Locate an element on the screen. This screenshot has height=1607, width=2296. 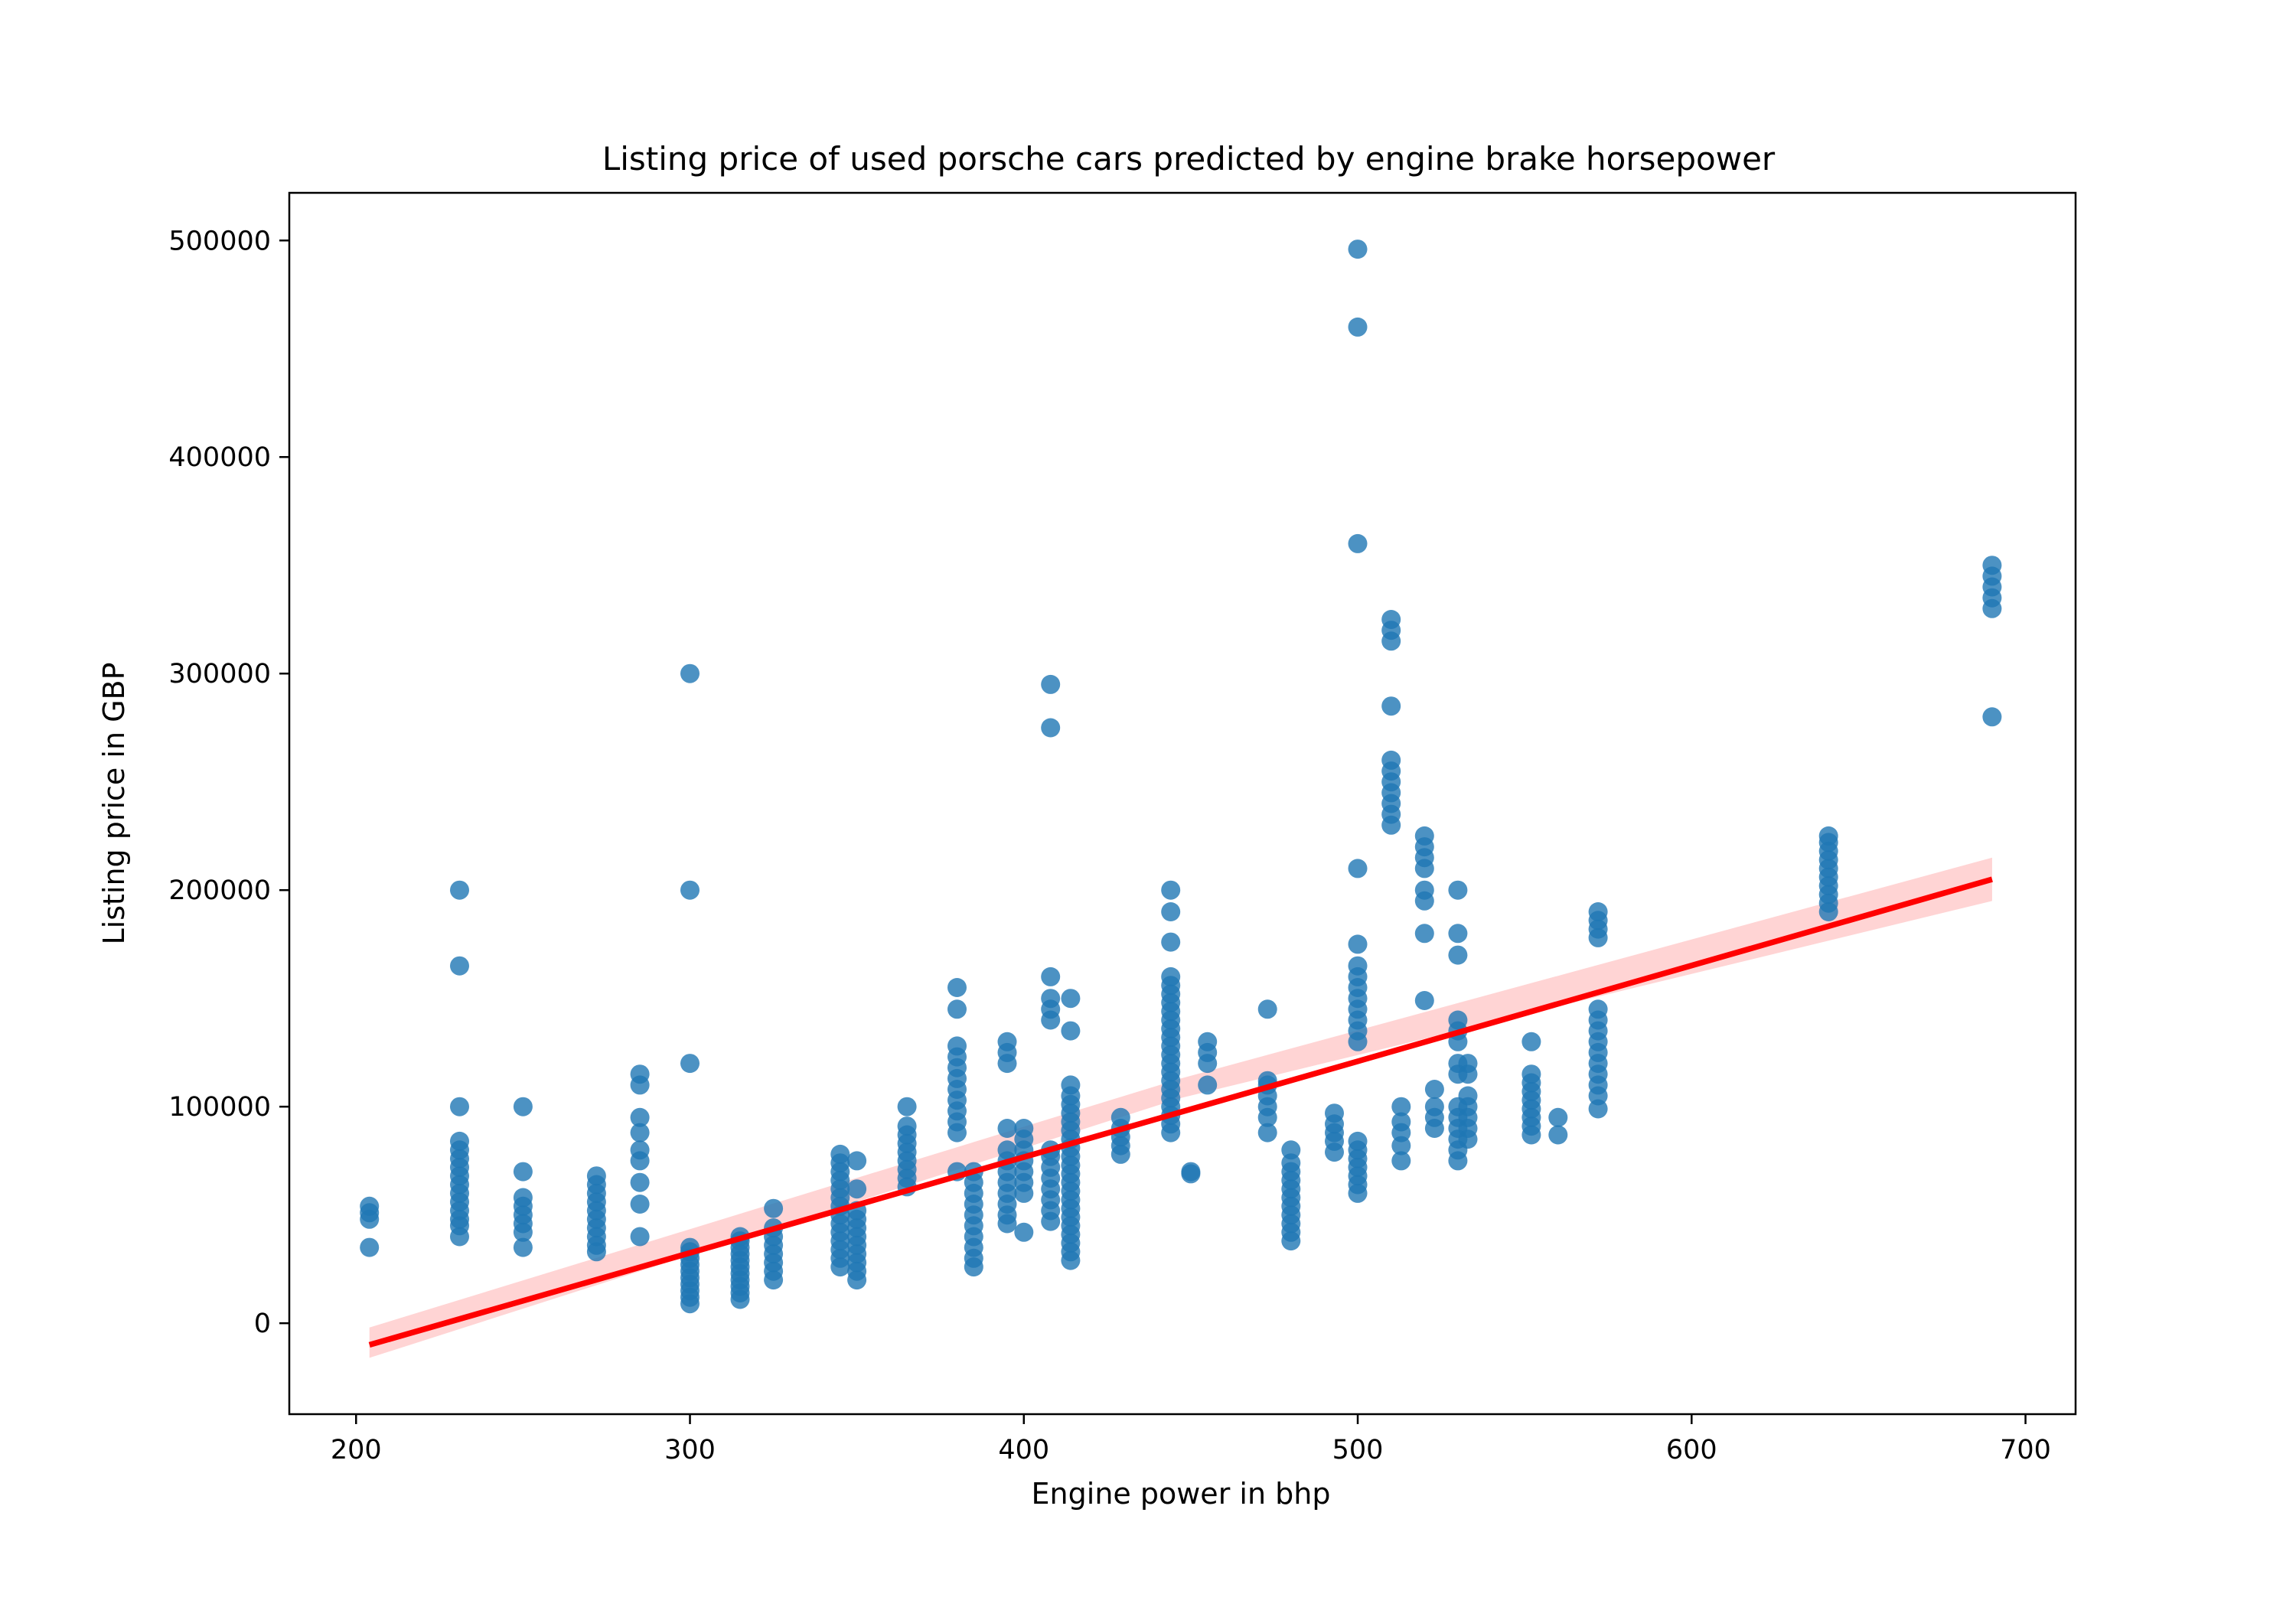
y-tick-label: 400000 is located at coordinates (219, 457).